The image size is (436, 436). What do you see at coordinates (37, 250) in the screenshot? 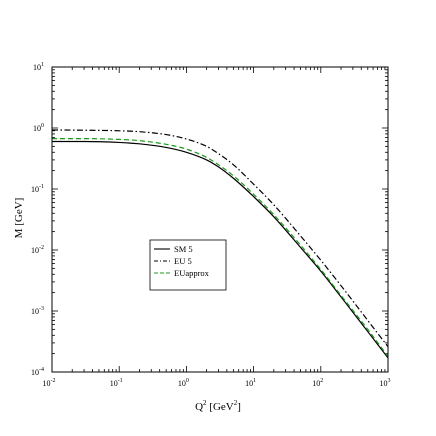
I see `y-tick-label: 10⁻²` at bounding box center [37, 250].